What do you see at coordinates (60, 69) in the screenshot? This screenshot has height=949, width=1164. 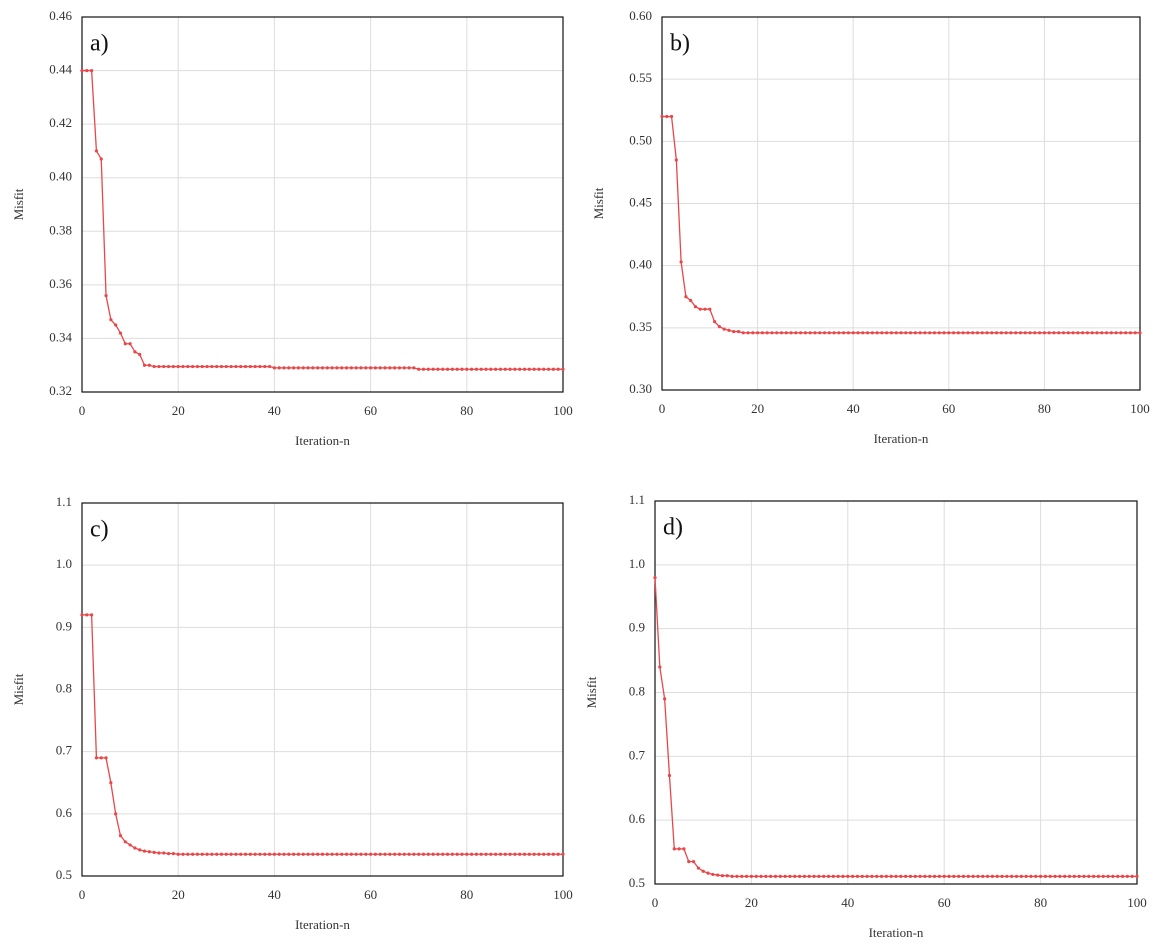 I see `y-tick-label: 0.44` at bounding box center [60, 69].